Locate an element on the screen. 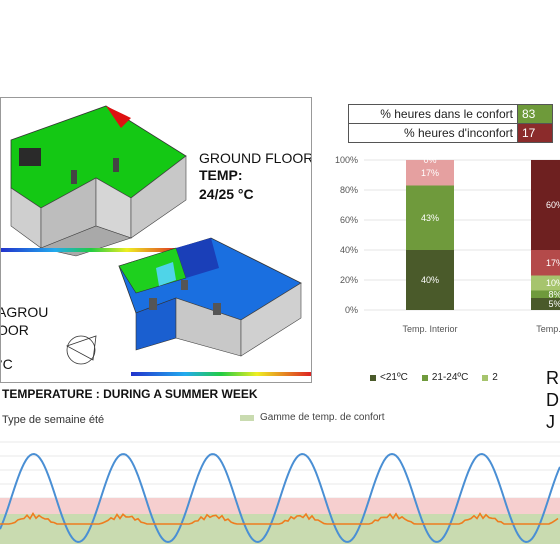  discomfort-row: % heures d'inconfort 17 is located at coordinates (450, 133).